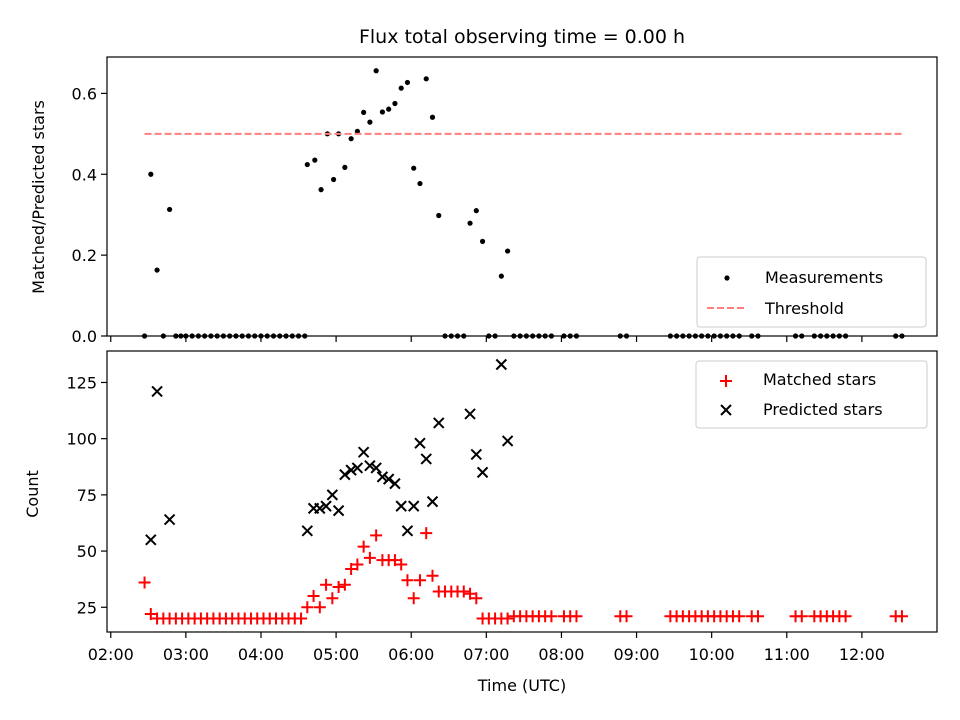  Describe the element at coordinates (486, 654) in the screenshot. I see `x-tick-label: 07:00` at that location.